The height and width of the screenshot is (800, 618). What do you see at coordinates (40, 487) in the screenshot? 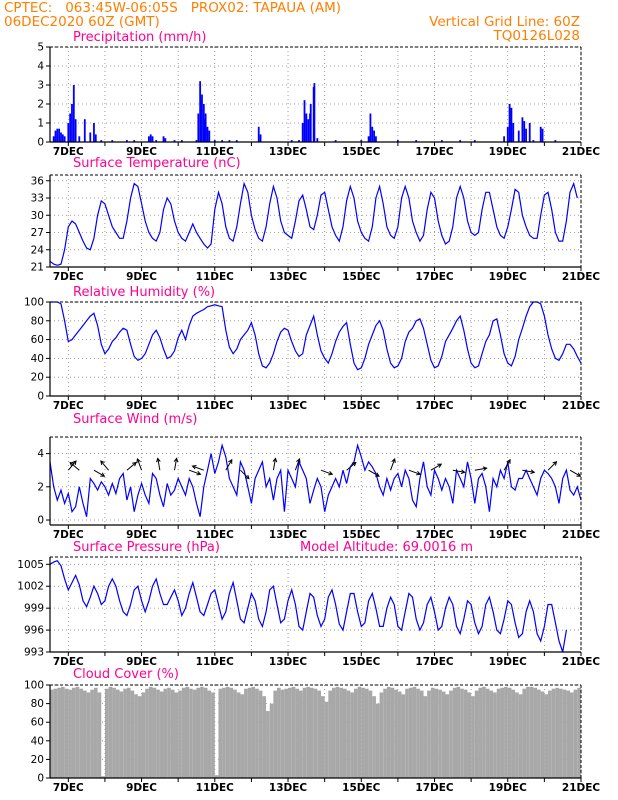
I see `y-tick-label: 2` at bounding box center [40, 487].